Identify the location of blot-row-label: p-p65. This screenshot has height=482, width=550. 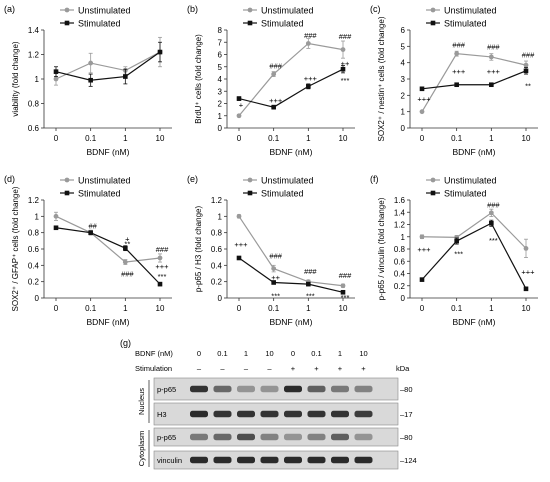
(166, 437).